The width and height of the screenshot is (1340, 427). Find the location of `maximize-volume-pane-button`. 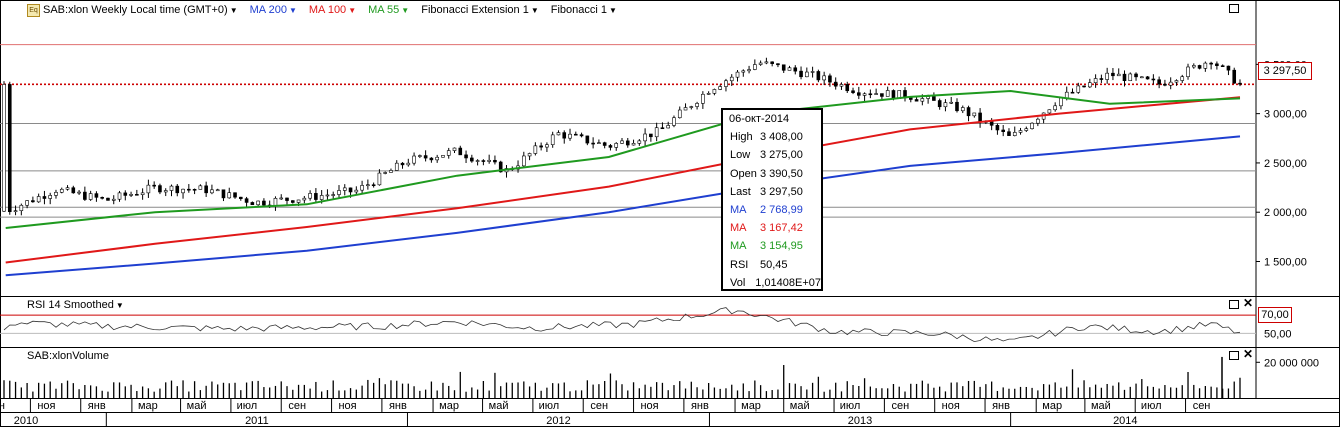

maximize-volume-pane-button is located at coordinates (1234, 356).